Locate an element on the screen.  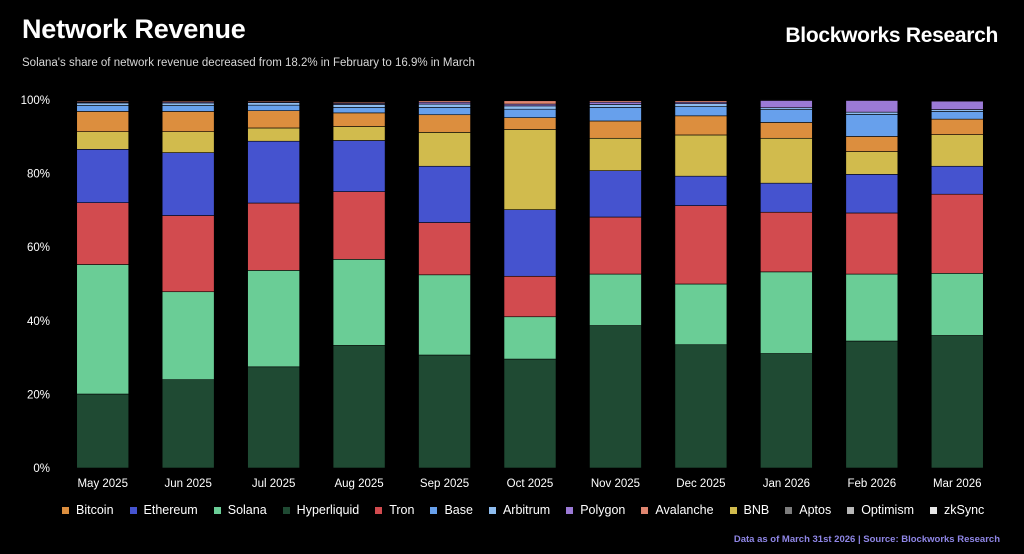
legend-item-zksync: zkSync is located at coordinates (956, 510).